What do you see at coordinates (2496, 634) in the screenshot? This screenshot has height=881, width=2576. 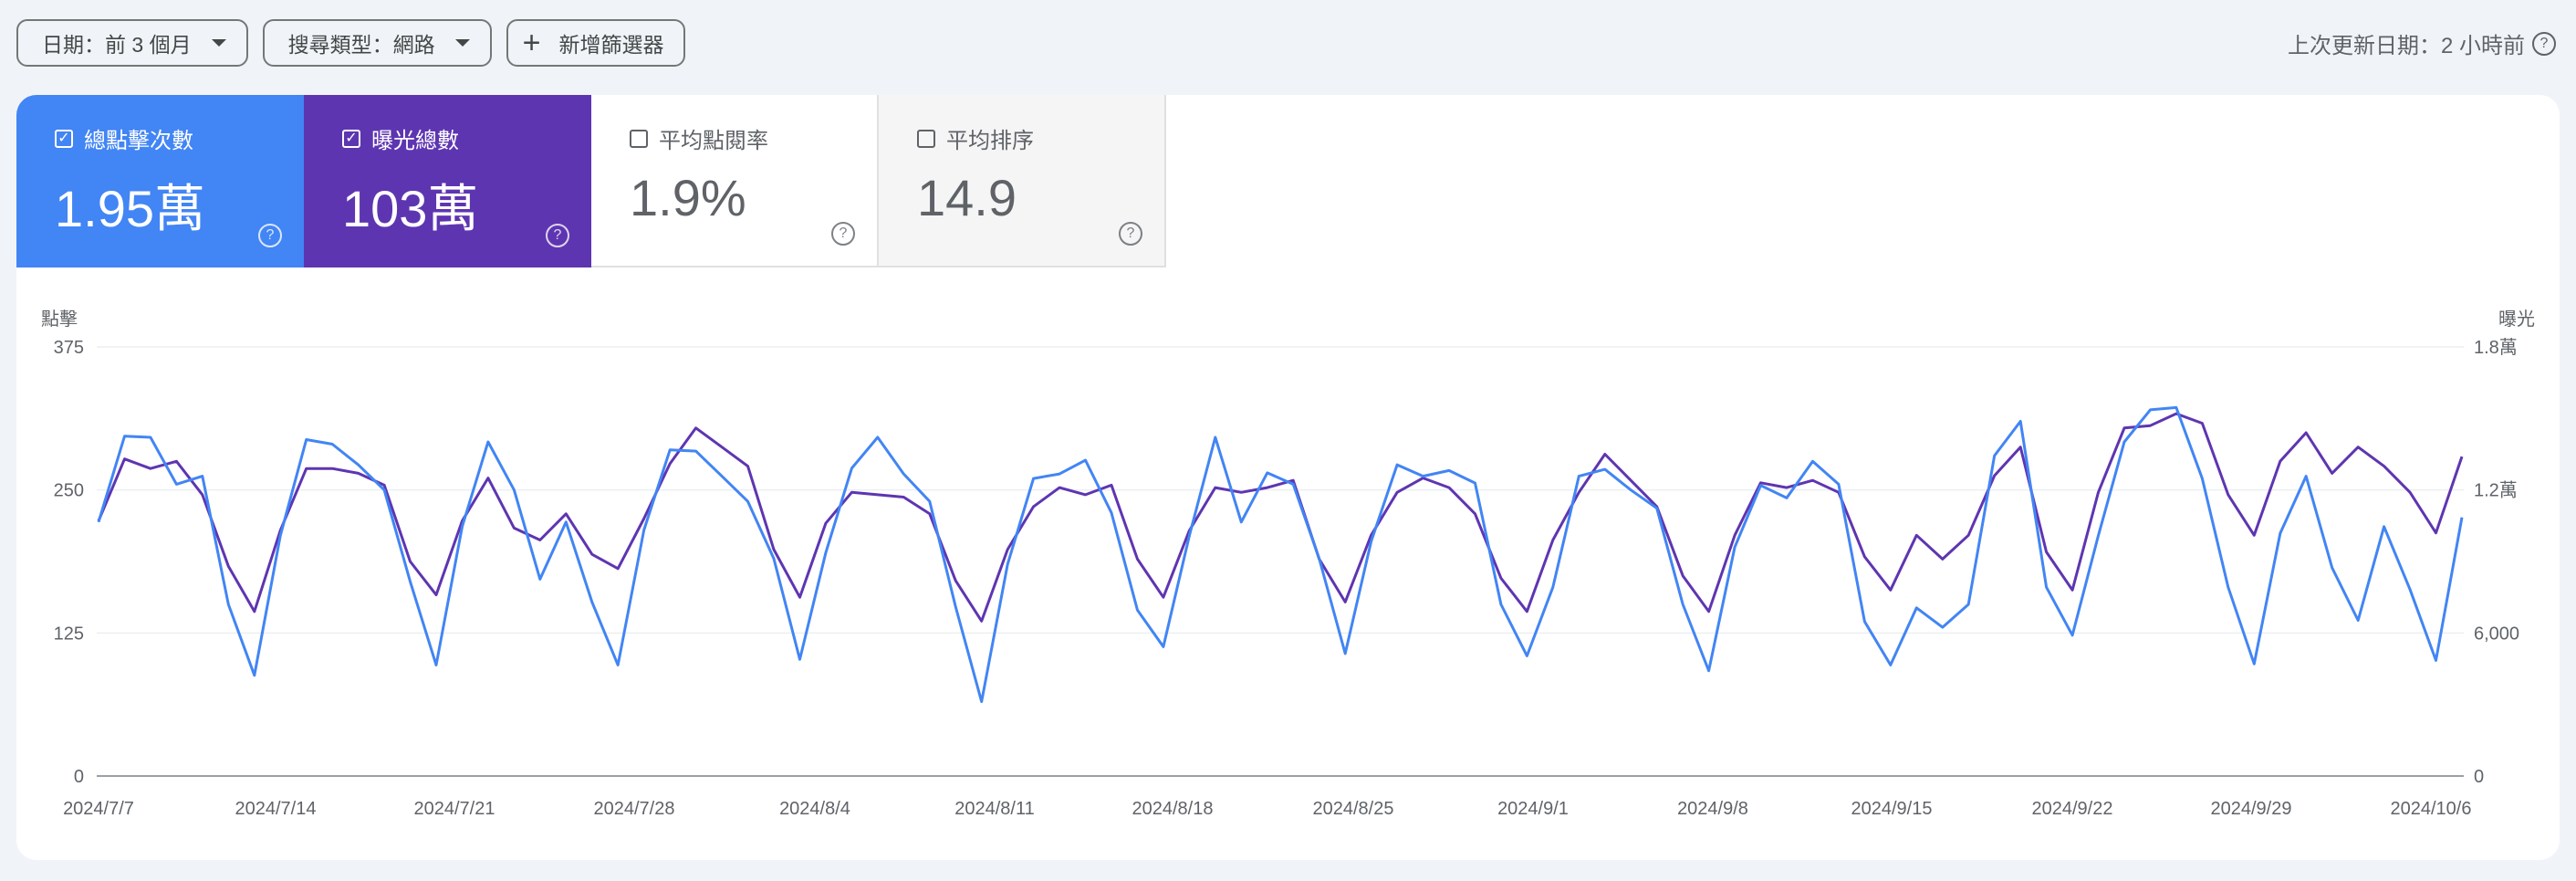 I see `right-tick-label: 6,000` at bounding box center [2496, 634].